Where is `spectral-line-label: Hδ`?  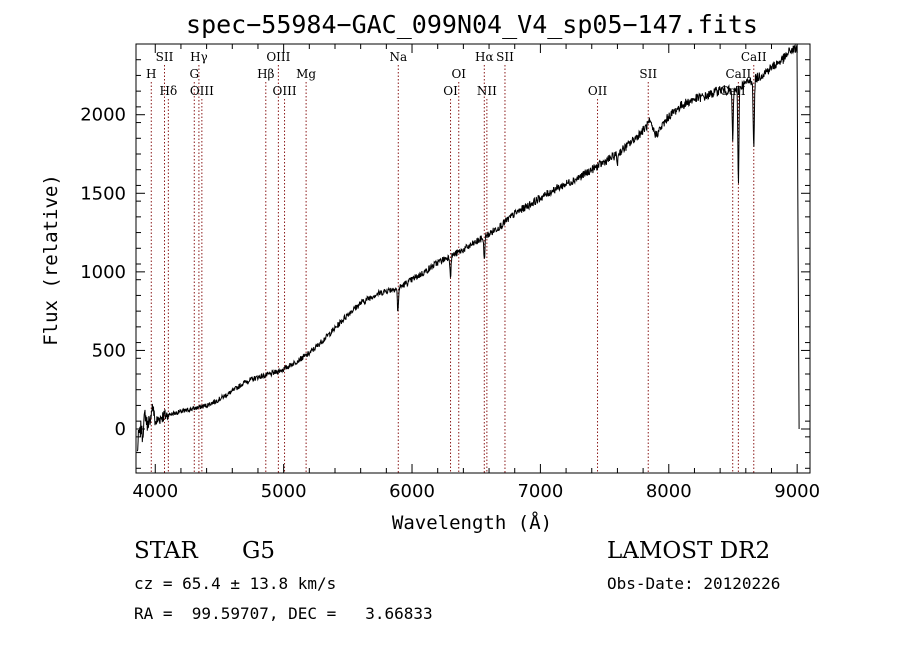 spectral-line-label: Hδ is located at coordinates (169, 91).